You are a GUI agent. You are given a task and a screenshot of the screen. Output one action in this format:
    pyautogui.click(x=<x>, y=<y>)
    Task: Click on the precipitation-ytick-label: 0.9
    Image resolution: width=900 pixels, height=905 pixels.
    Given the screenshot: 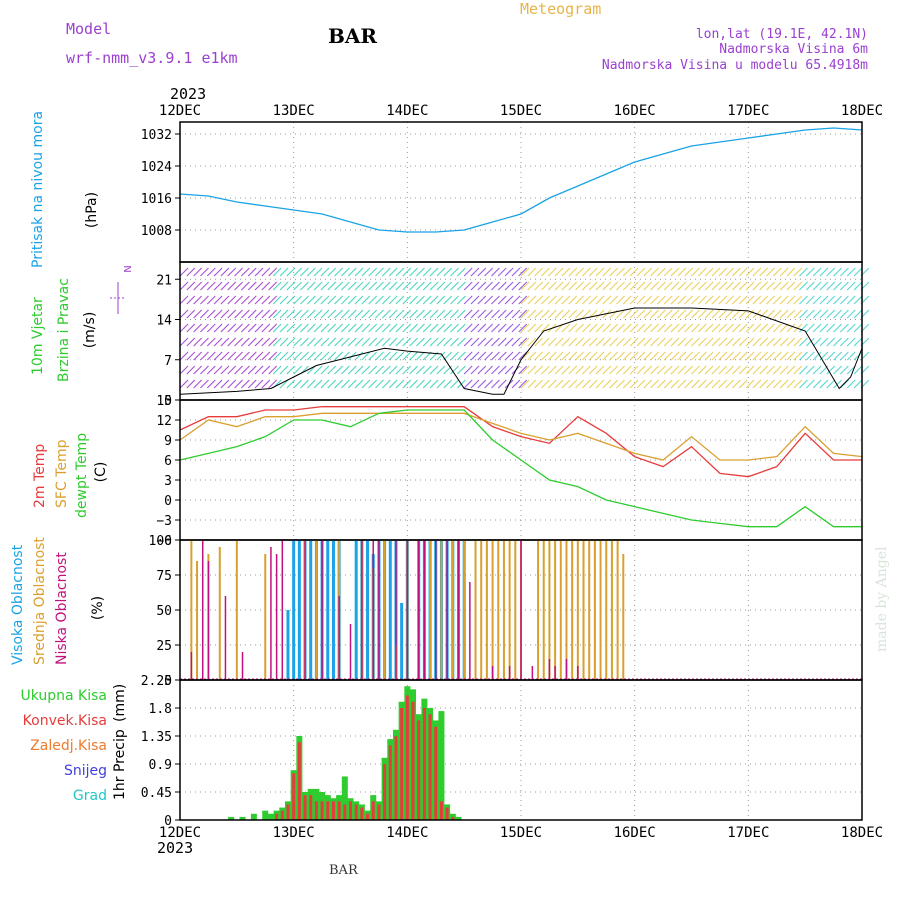 What is the action you would take?
    pyautogui.click(x=160, y=765)
    